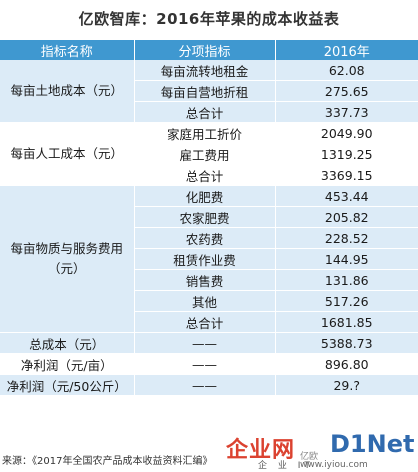 Image resolution: width=418 pixels, height=472 pixels. What do you see at coordinates (346, 154) in the screenshot?
I see `value-cell: 1319.25` at bounding box center [346, 154].